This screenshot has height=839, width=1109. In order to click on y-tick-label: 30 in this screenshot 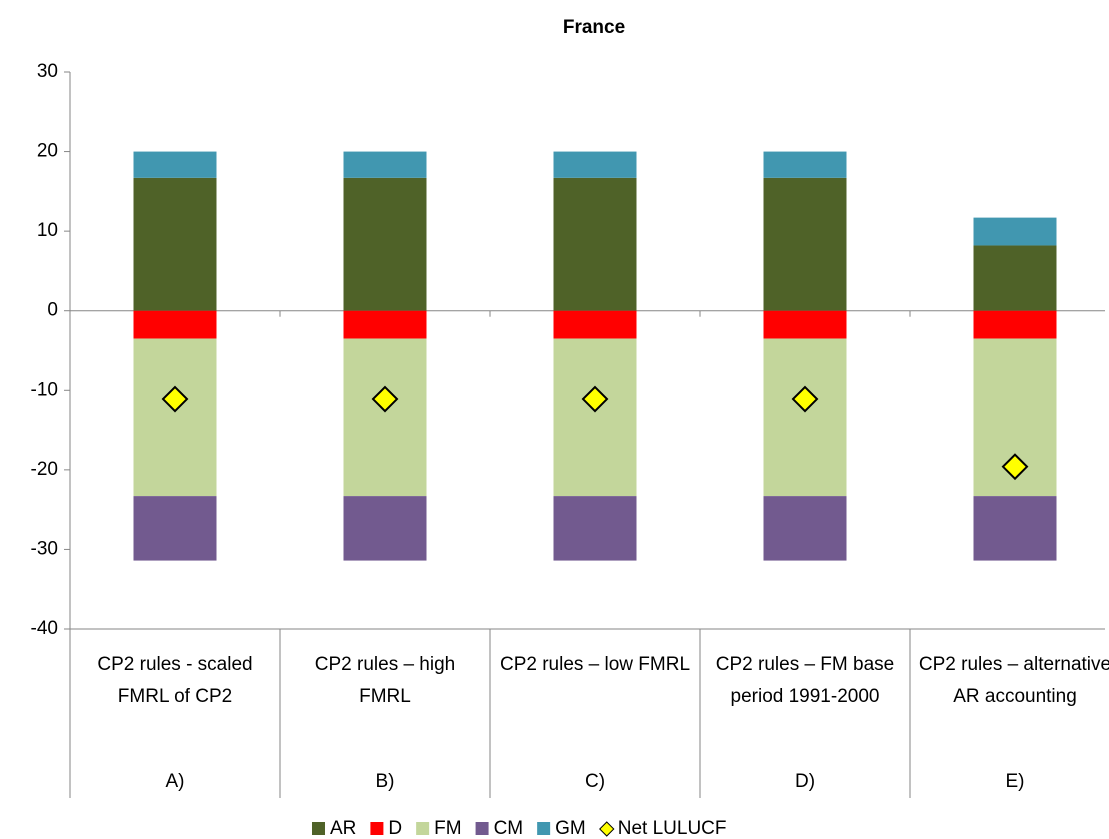, I will do `click(47, 71)`.